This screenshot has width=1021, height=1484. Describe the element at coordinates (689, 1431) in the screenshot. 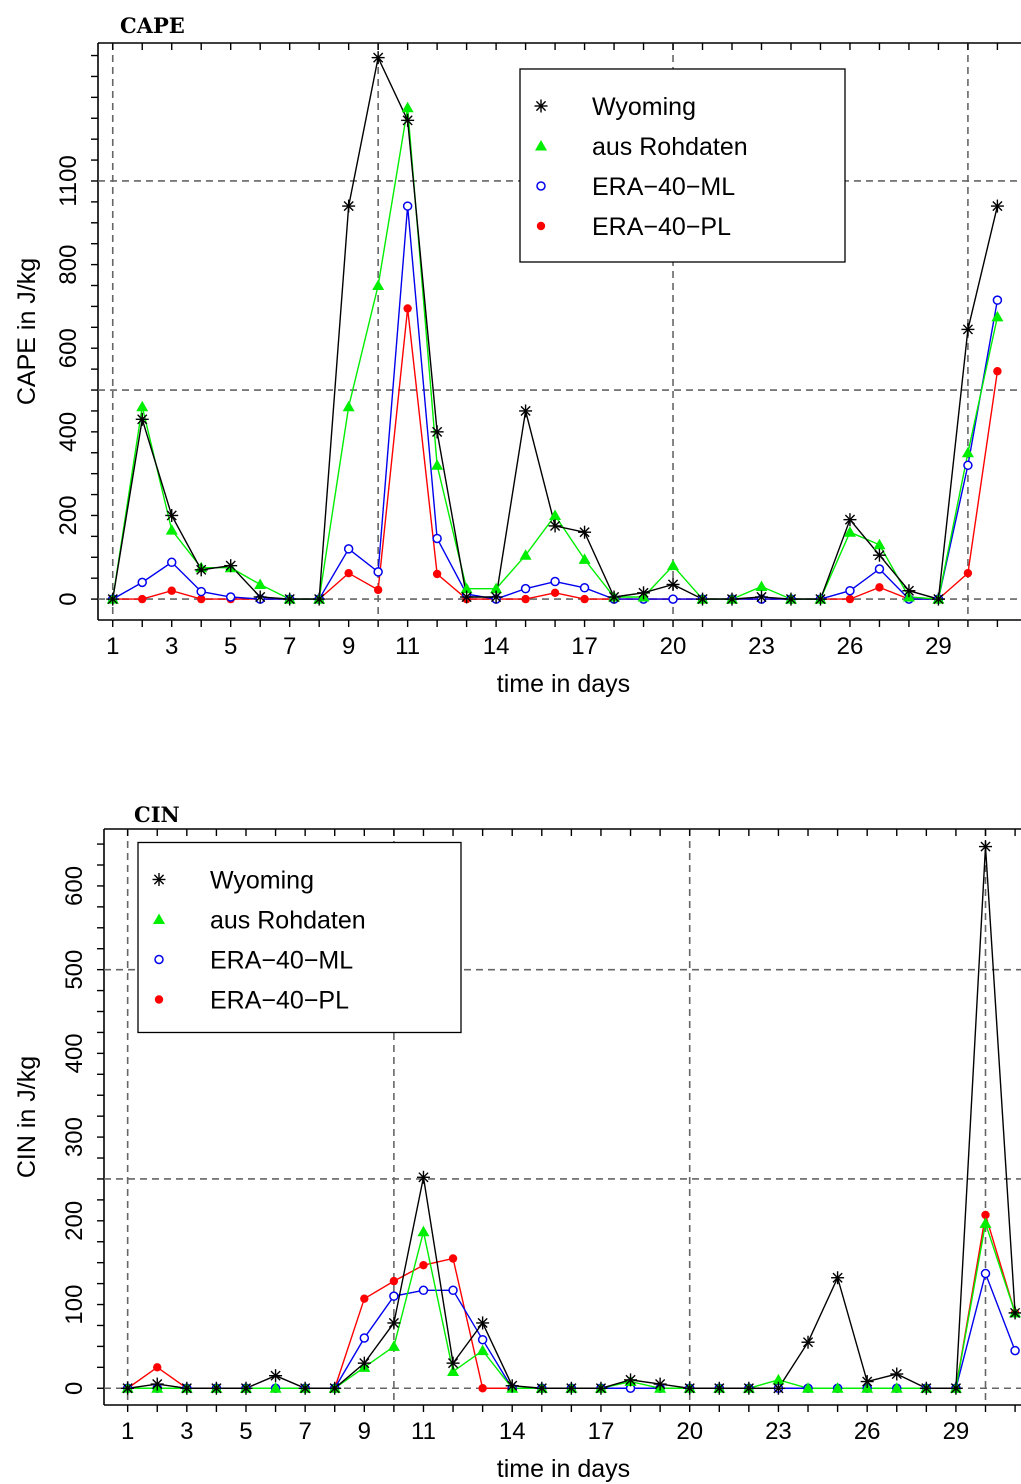

I see `cin-x-tick-label: 20` at that location.